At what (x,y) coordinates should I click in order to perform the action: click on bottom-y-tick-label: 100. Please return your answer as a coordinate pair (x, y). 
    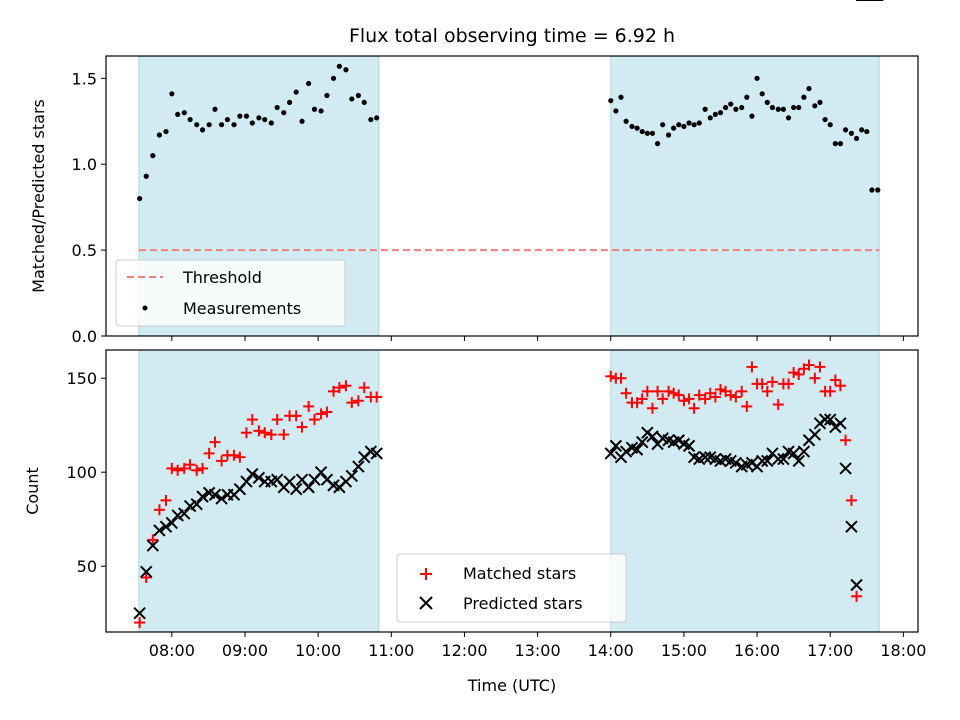
    Looking at the image, I should click on (81, 472).